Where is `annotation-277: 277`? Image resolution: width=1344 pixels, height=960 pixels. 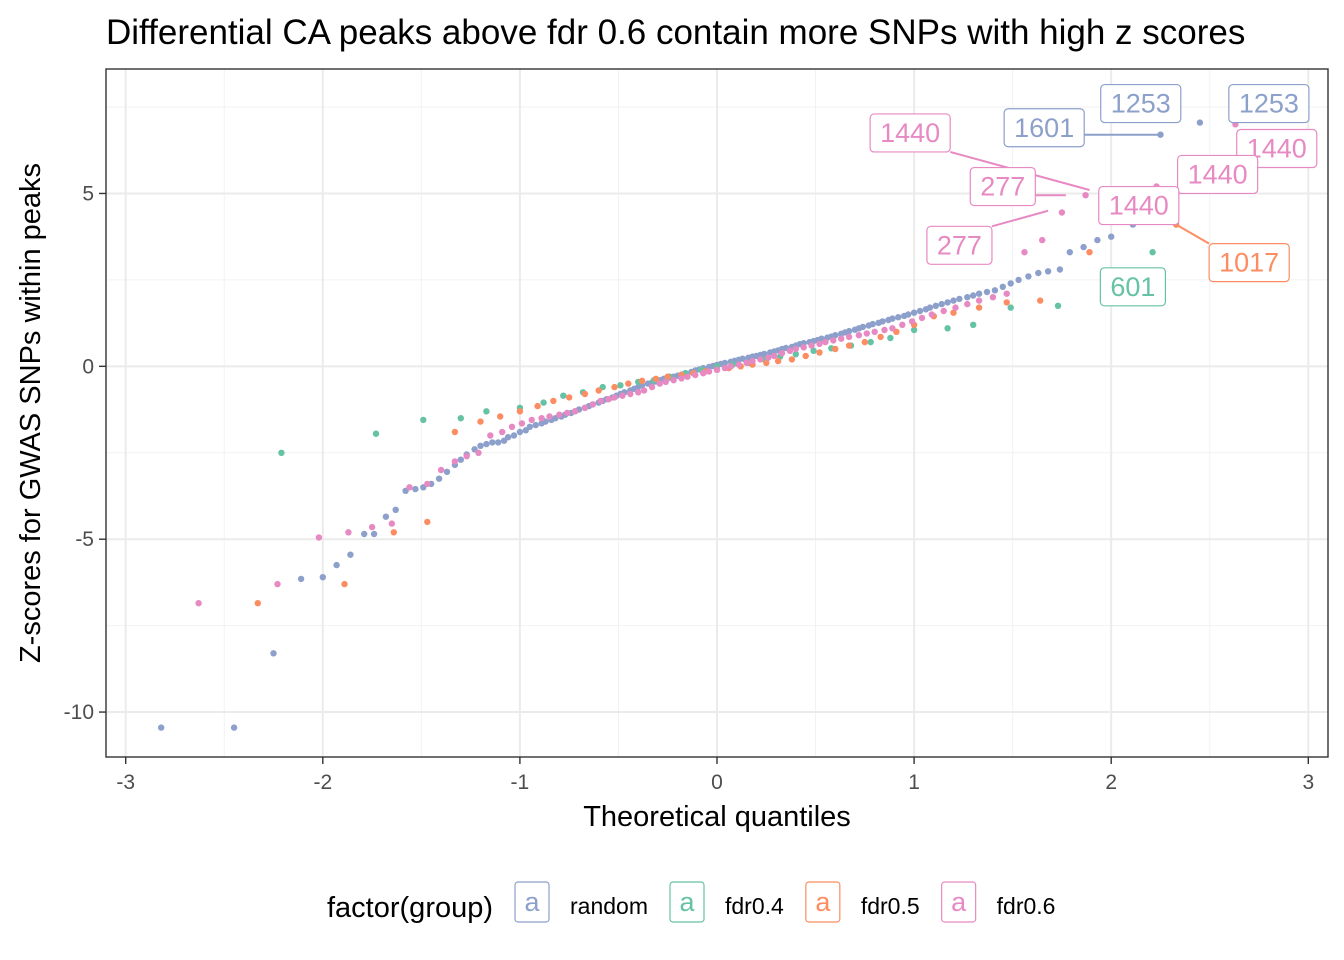
annotation-277: 277 is located at coordinates (987, 237).